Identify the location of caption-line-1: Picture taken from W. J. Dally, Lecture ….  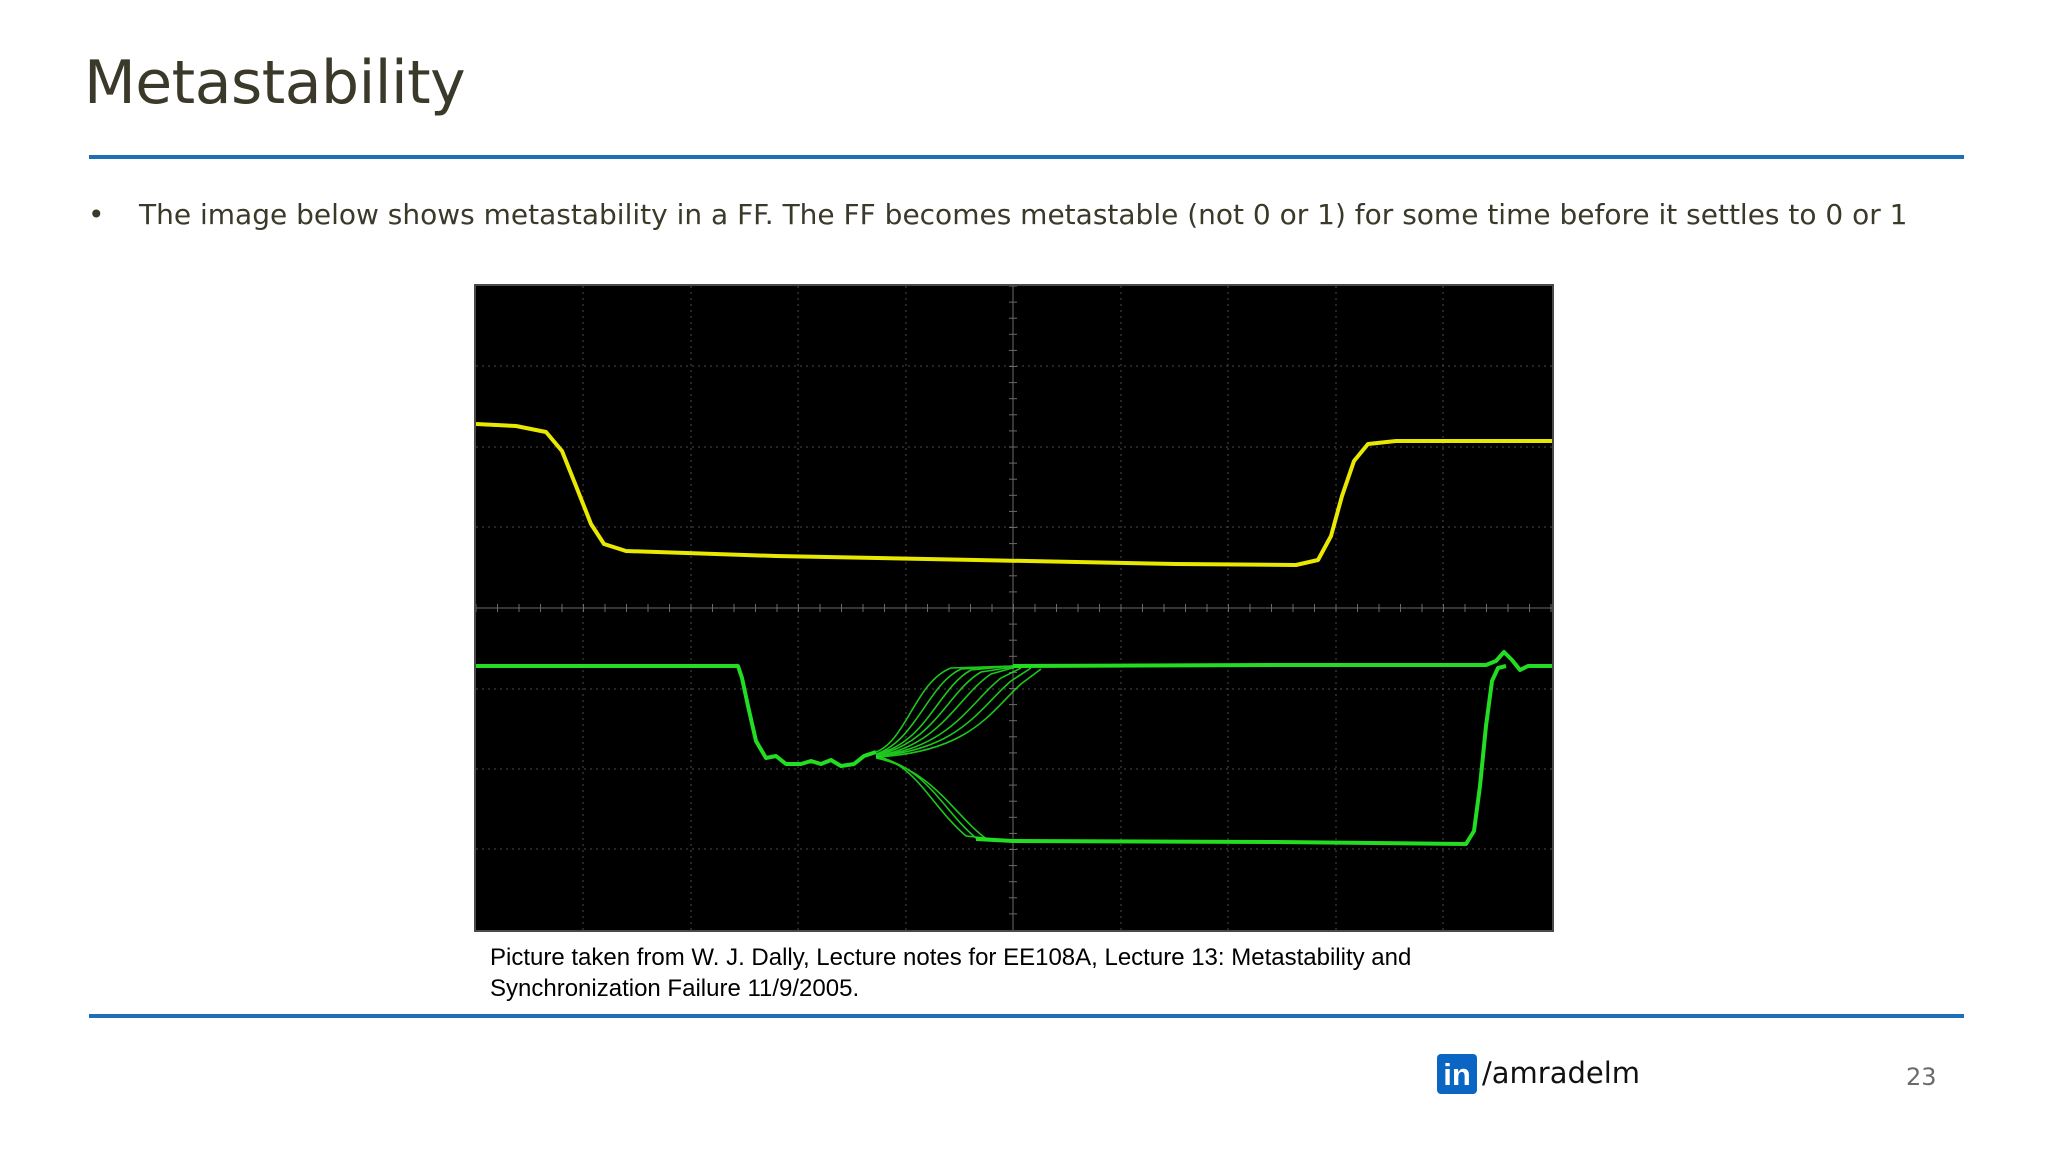
(951, 957).